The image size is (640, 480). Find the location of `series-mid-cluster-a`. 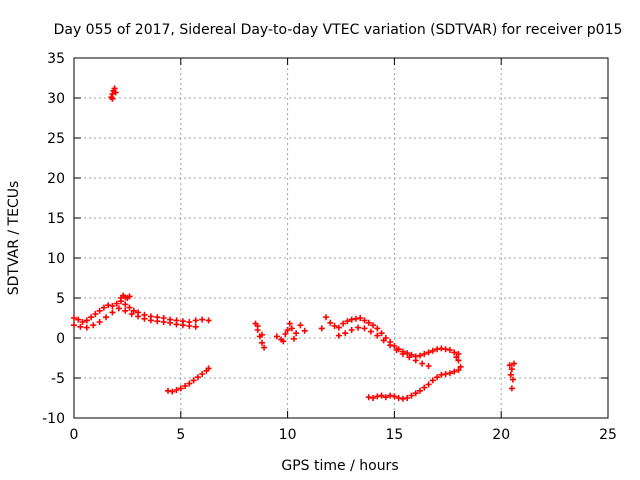

series-mid-cluster-a is located at coordinates (260, 335).